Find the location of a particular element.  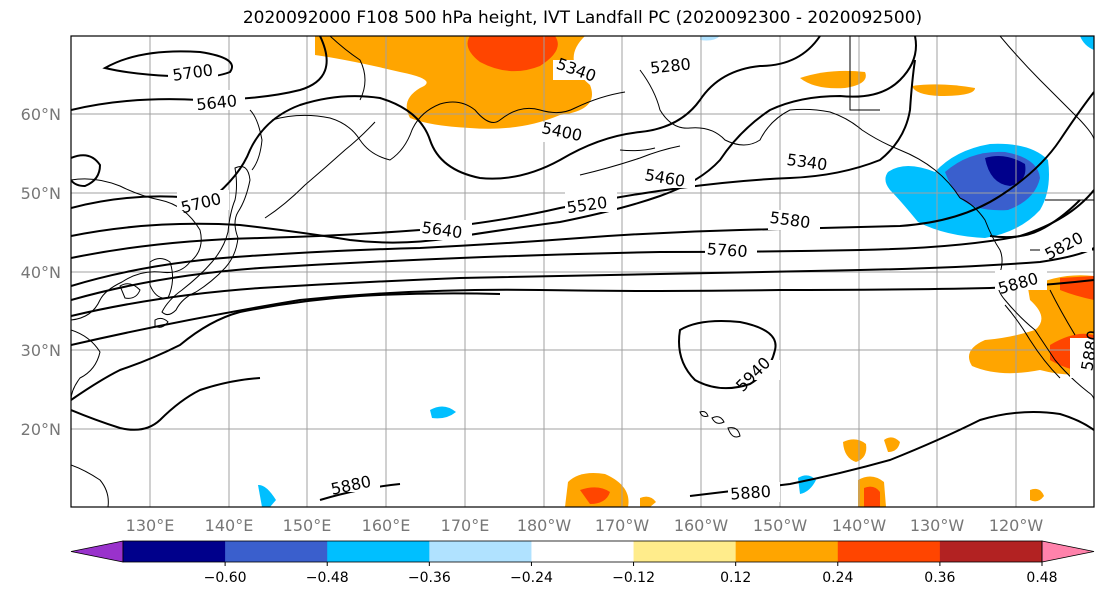

lat-label: 20°N is located at coordinates (41, 429).